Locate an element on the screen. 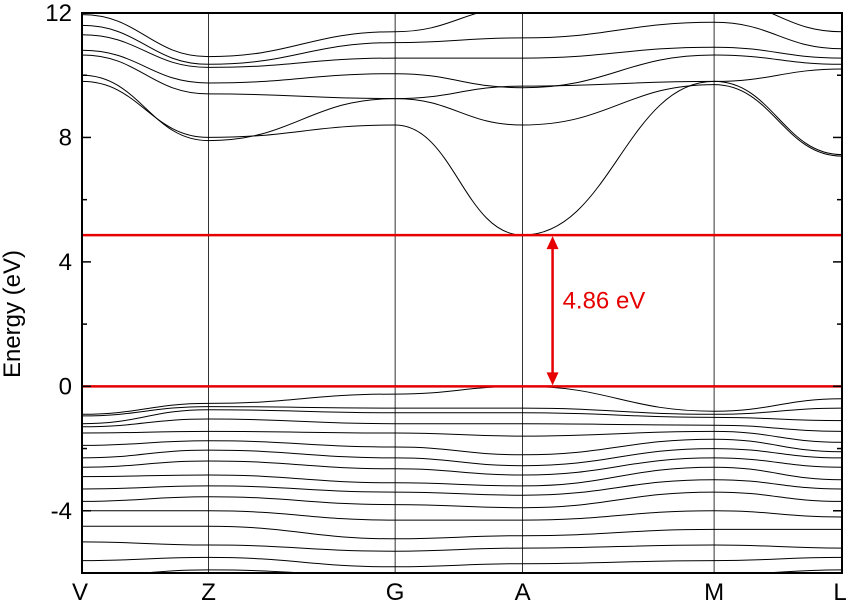 The width and height of the screenshot is (850, 604). y-tick-label: 8 is located at coordinates (65, 137).